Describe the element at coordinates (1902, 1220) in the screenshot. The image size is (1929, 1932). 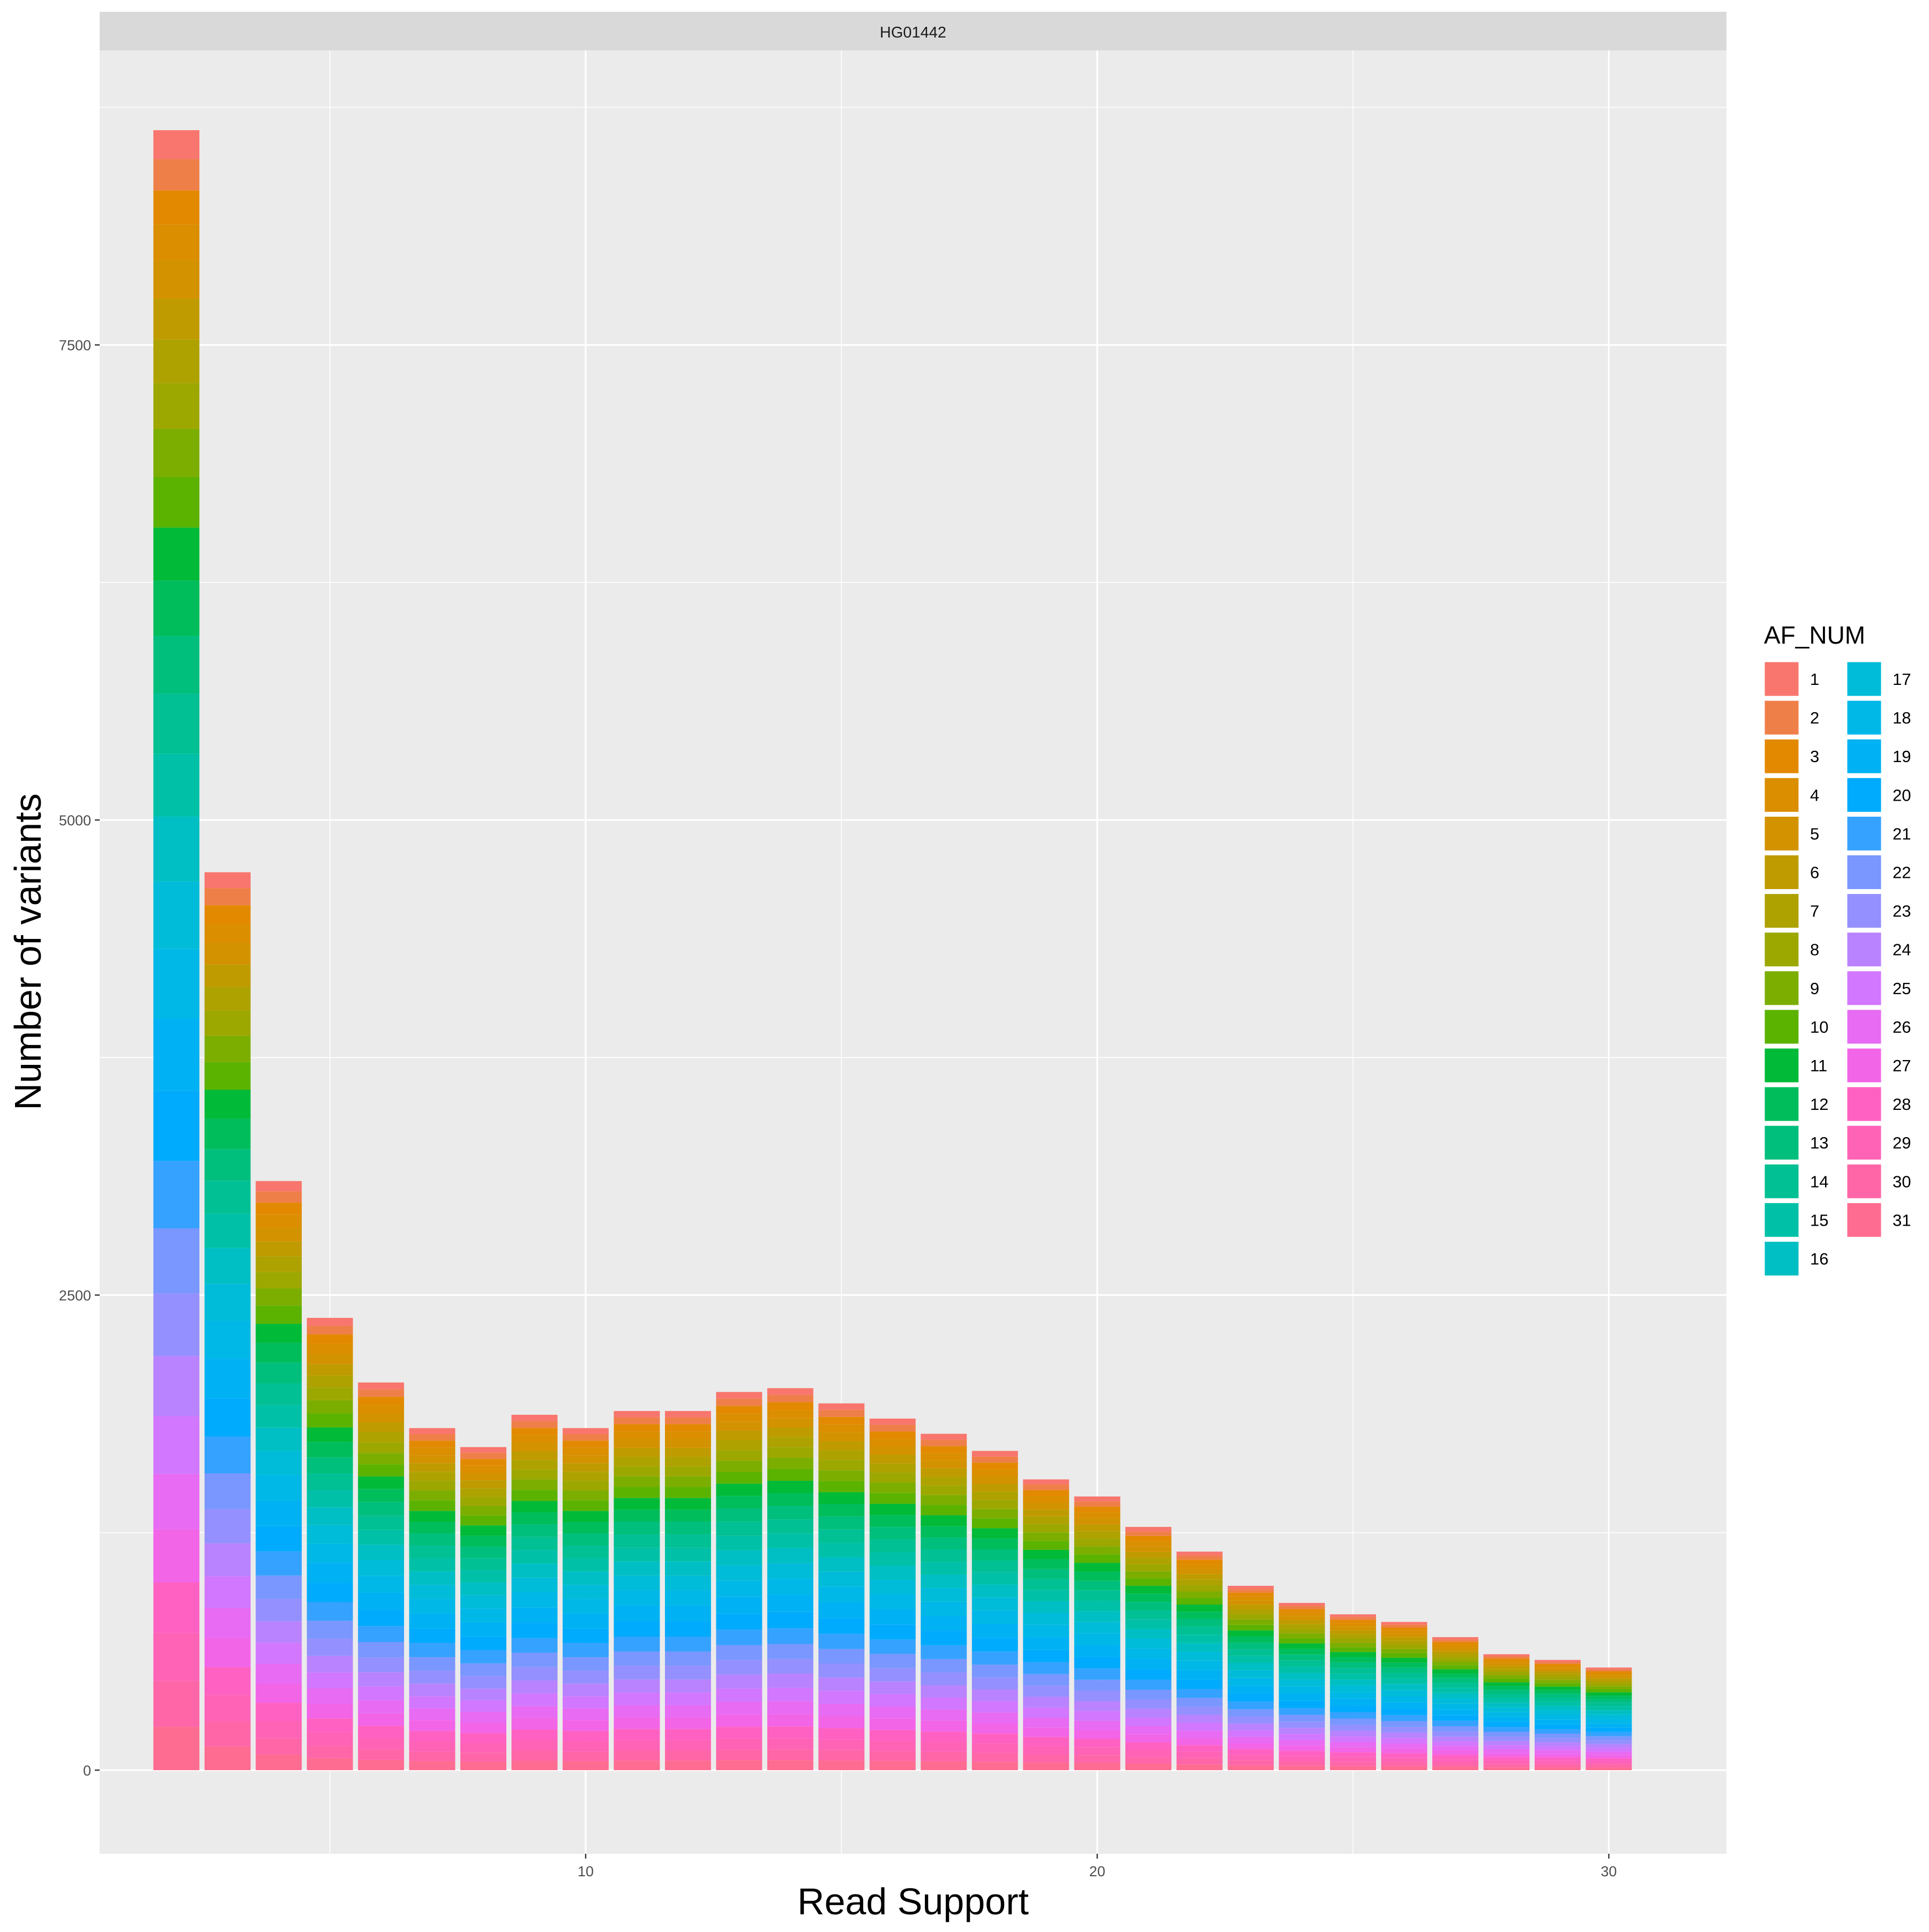
I see `legend-label: 31` at that location.